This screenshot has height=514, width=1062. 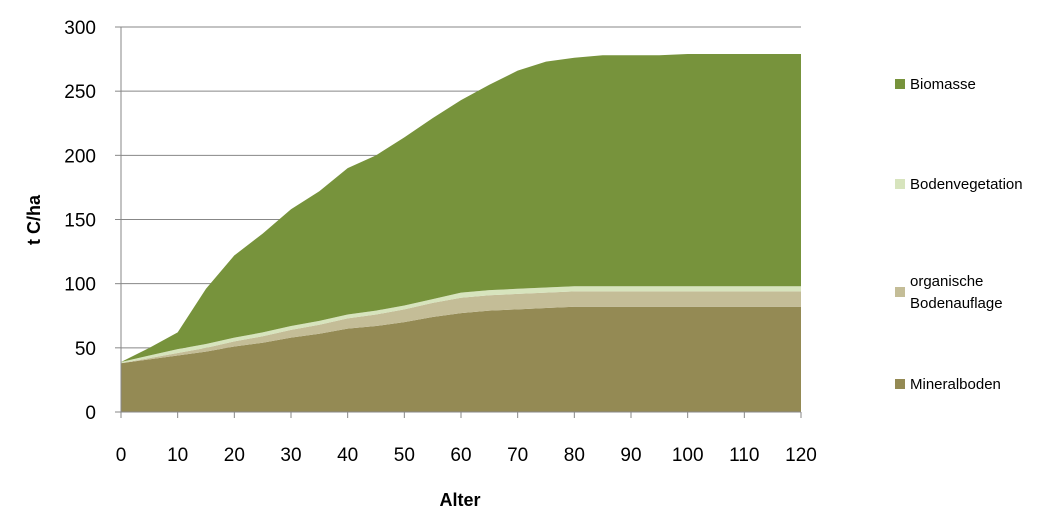 I want to click on x-tick-label-40: 40, so click(x=347, y=455).